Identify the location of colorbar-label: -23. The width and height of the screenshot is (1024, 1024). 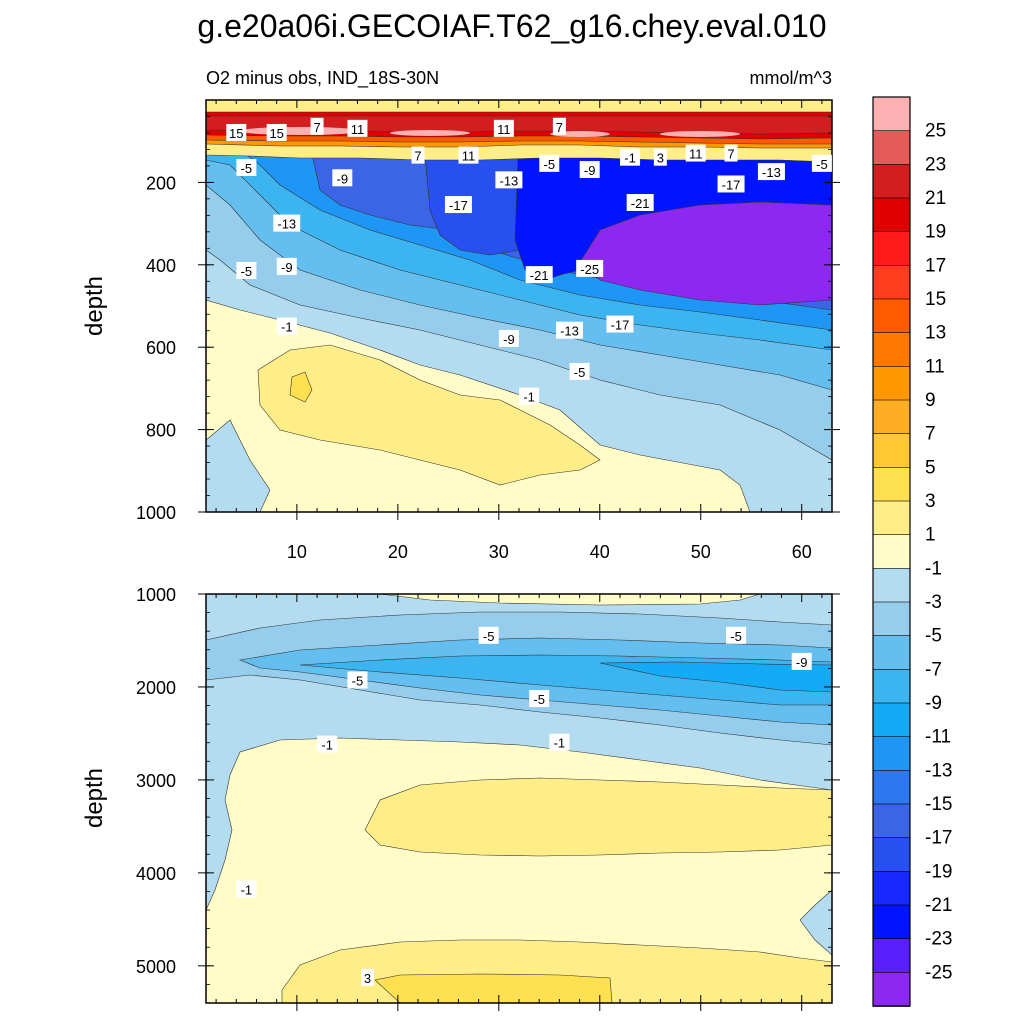
(938, 939).